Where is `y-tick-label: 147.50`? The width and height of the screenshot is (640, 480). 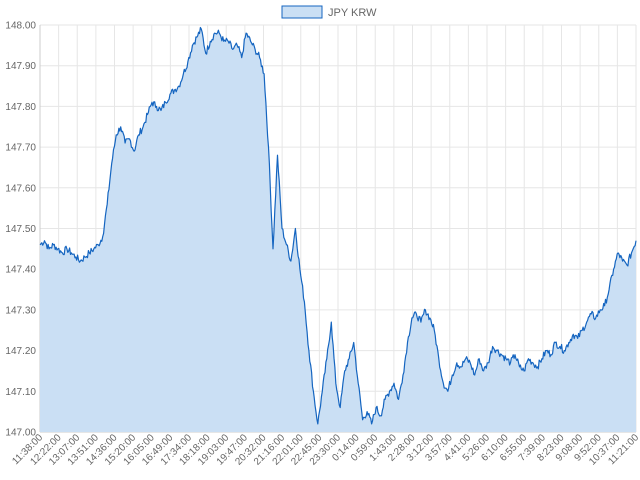
y-tick-label: 147.50 is located at coordinates (20, 229).